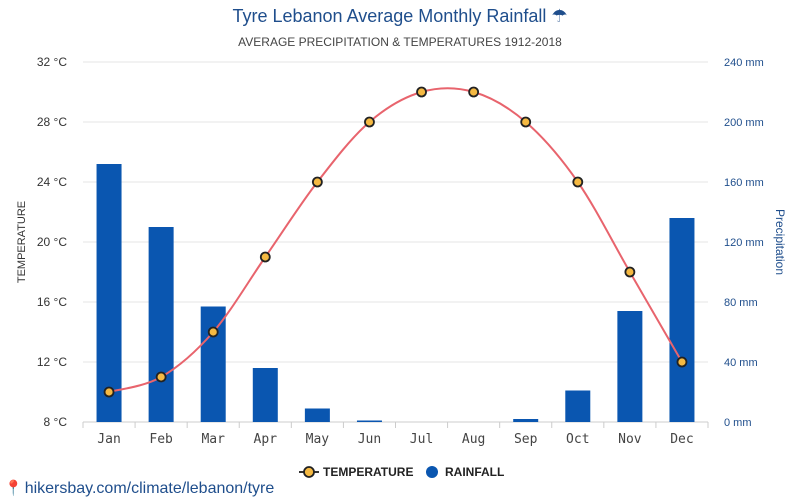 This screenshot has width=800, height=500. I want to click on legend-item-rainfall: RAINFALL, so click(465, 472).